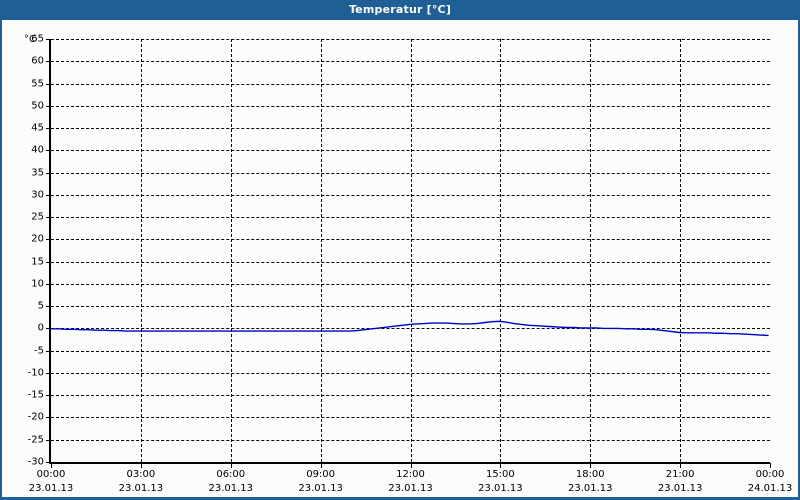 Image resolution: width=800 pixels, height=500 pixels. What do you see at coordinates (590, 482) in the screenshot?
I see `x-axis-label: 18:00 23.01.13` at bounding box center [590, 482].